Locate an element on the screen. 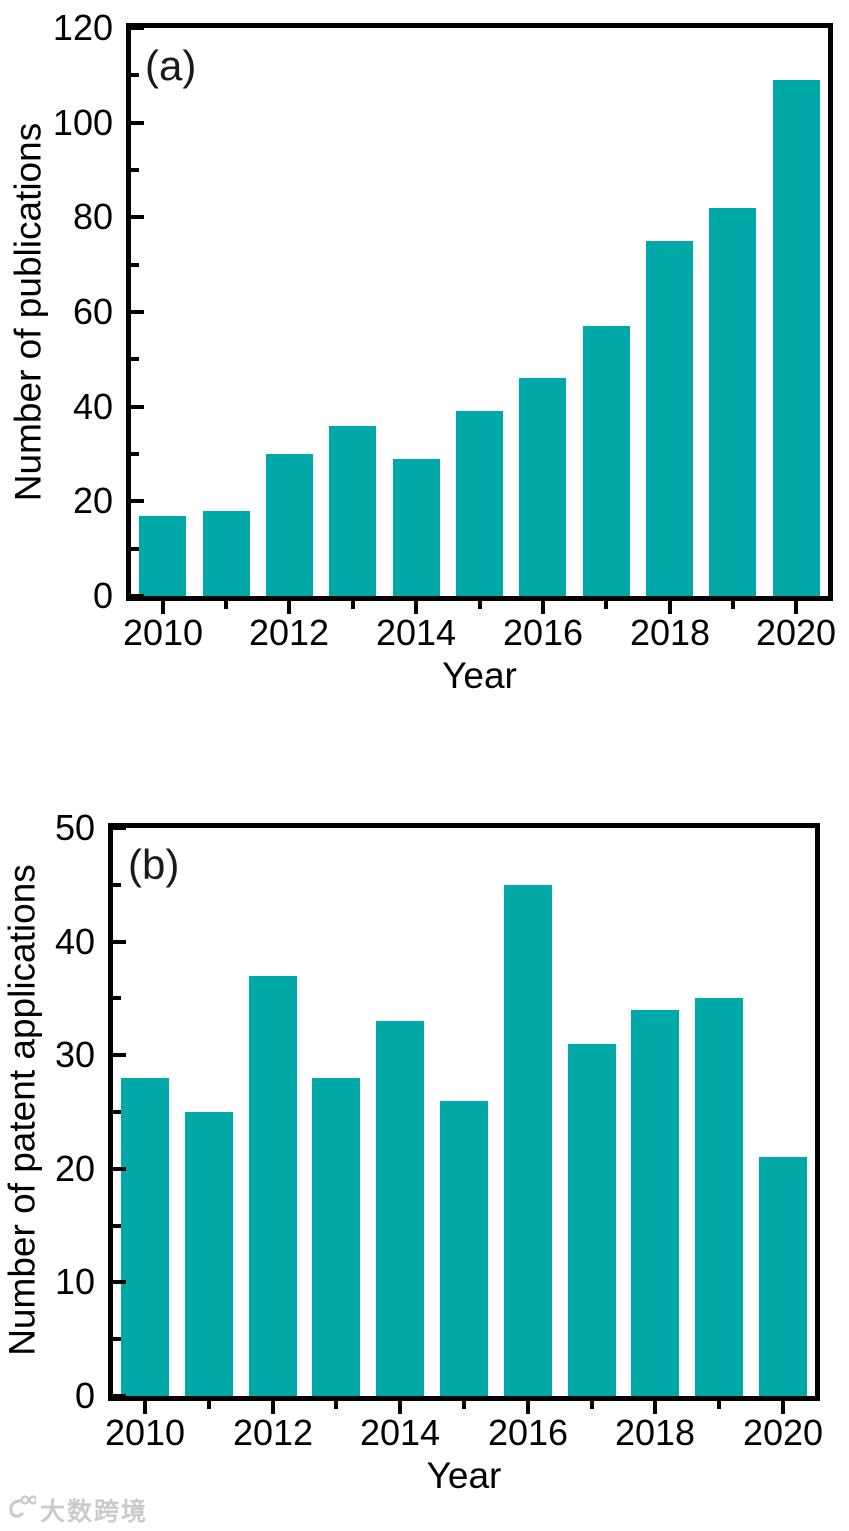 Image resolution: width=849 pixels, height=1531 pixels. y-tick-label-b: 0 is located at coordinates (84, 1395).